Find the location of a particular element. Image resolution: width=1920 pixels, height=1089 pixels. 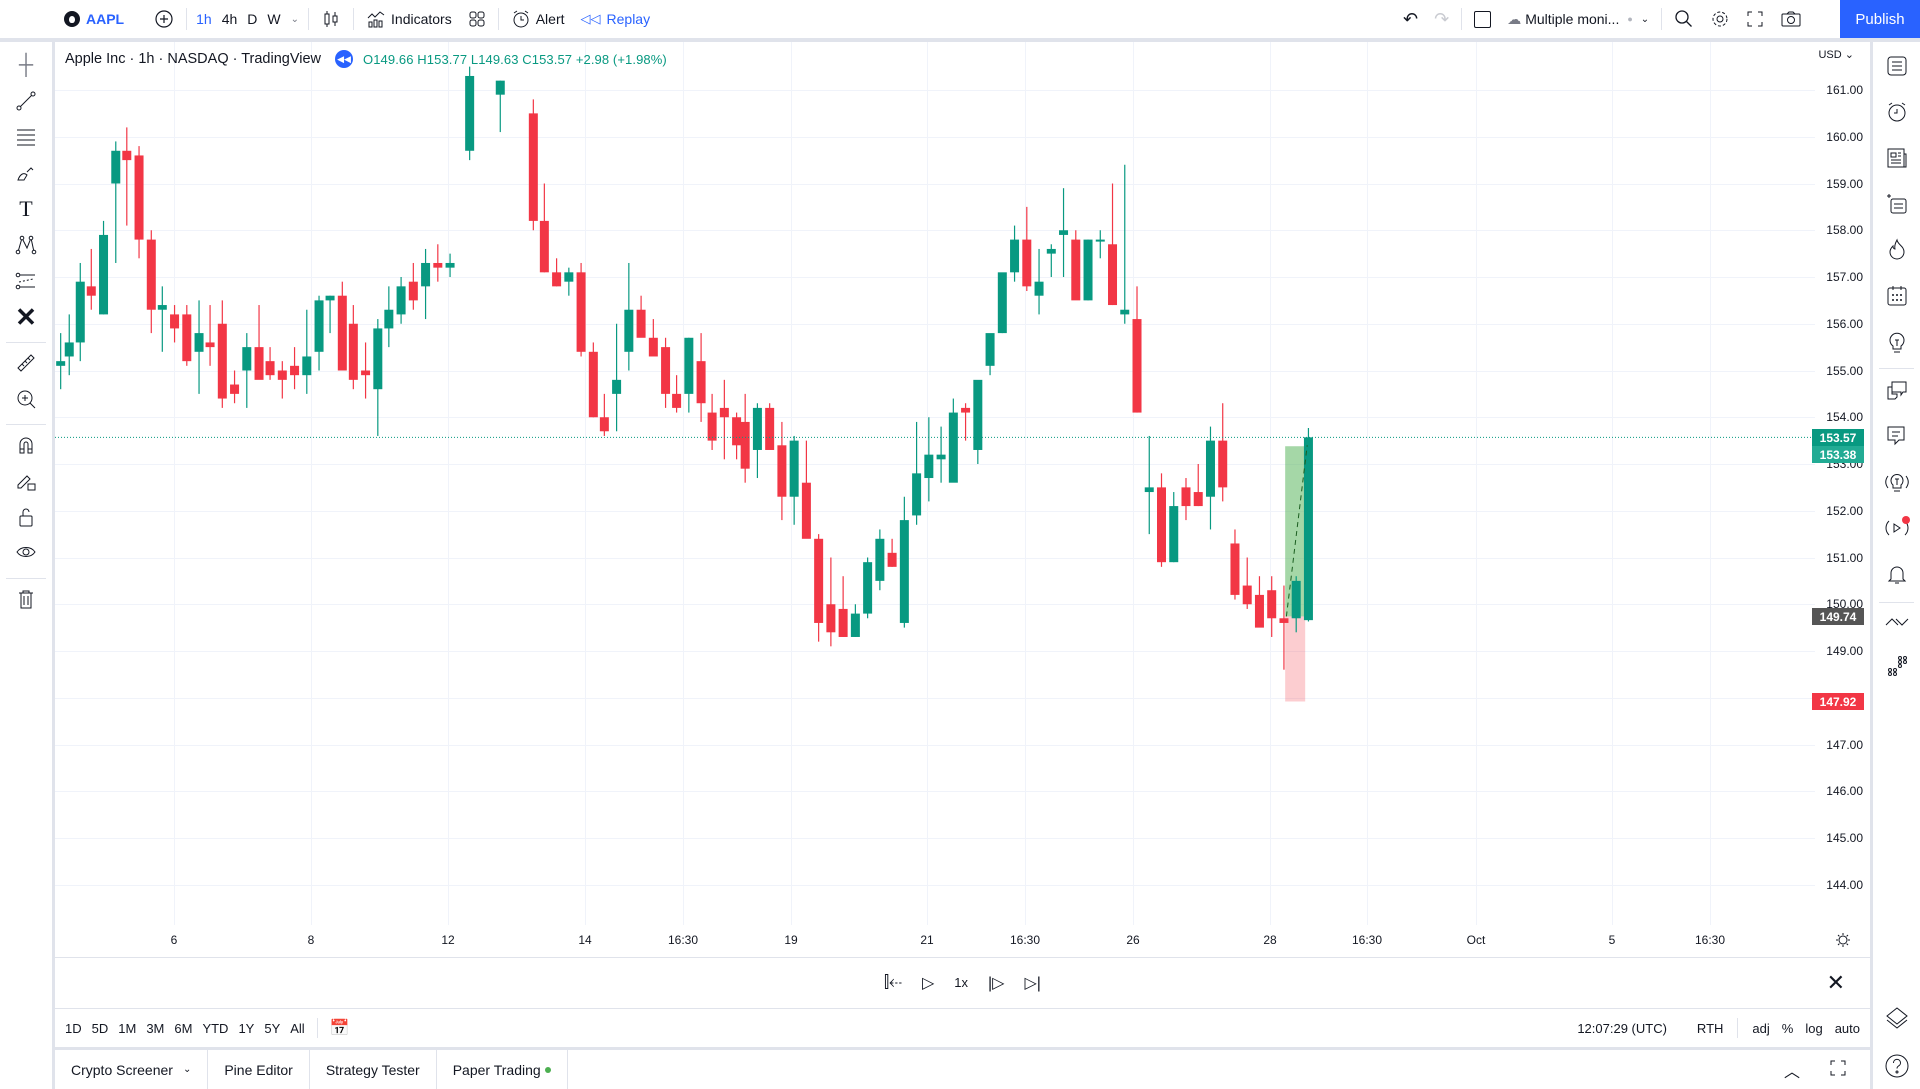

interval-1h: 1h is located at coordinates (204, 19).